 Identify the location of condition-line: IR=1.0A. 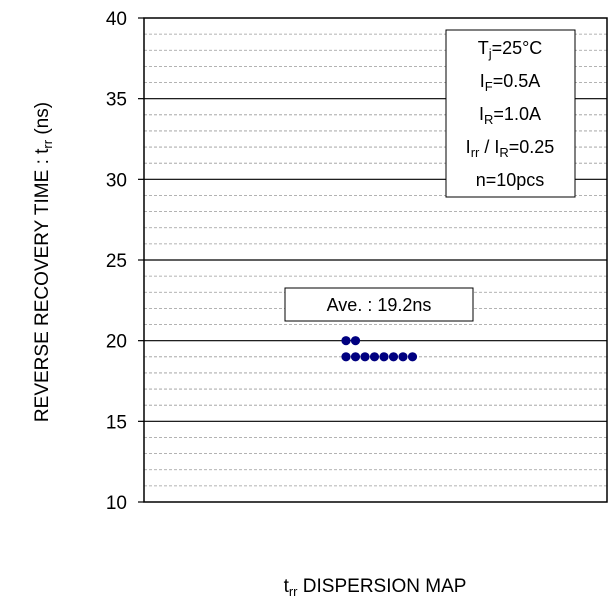
(510, 115).